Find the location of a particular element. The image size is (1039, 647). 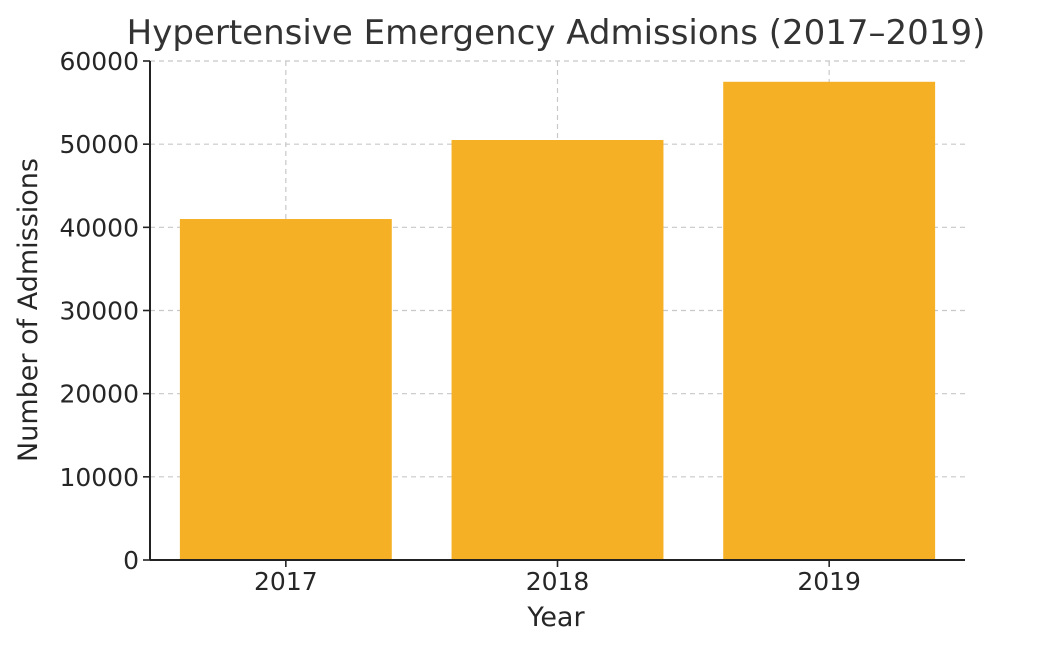

y-tick-label: 60000 is located at coordinates (99, 61).